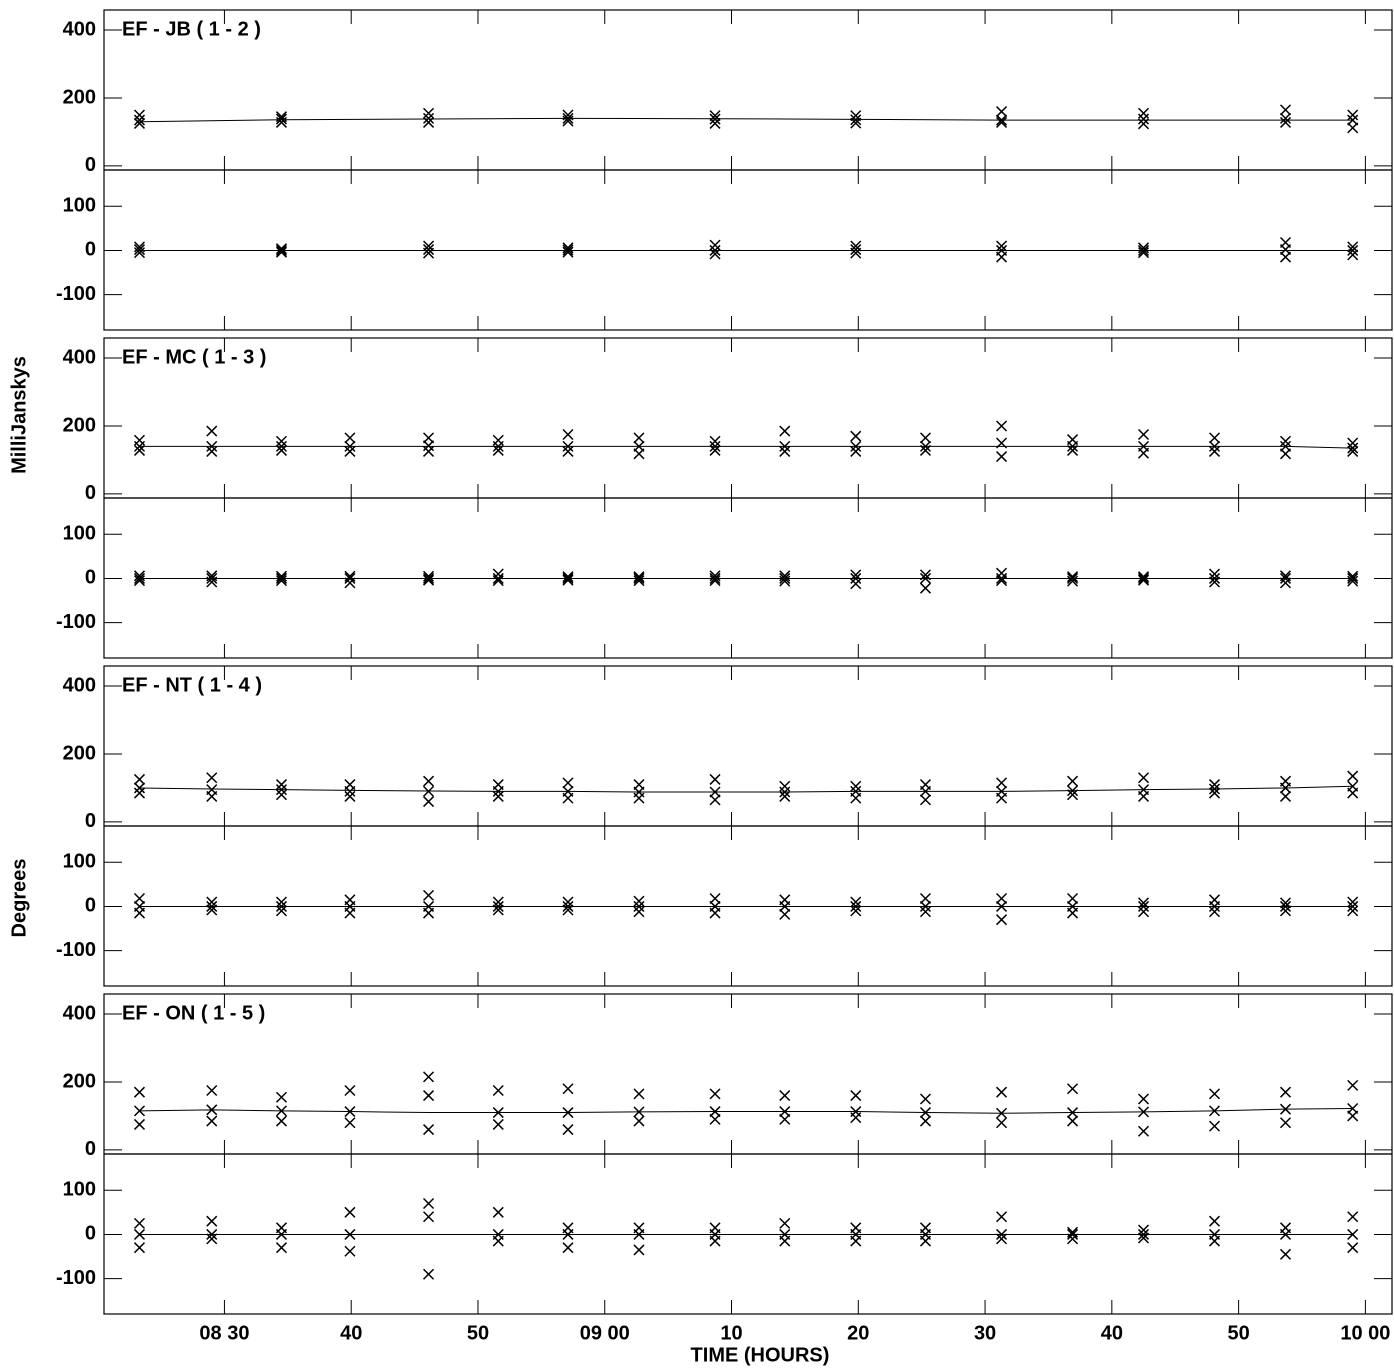  I want to click on x-tick-label: 40, so click(1112, 1333).